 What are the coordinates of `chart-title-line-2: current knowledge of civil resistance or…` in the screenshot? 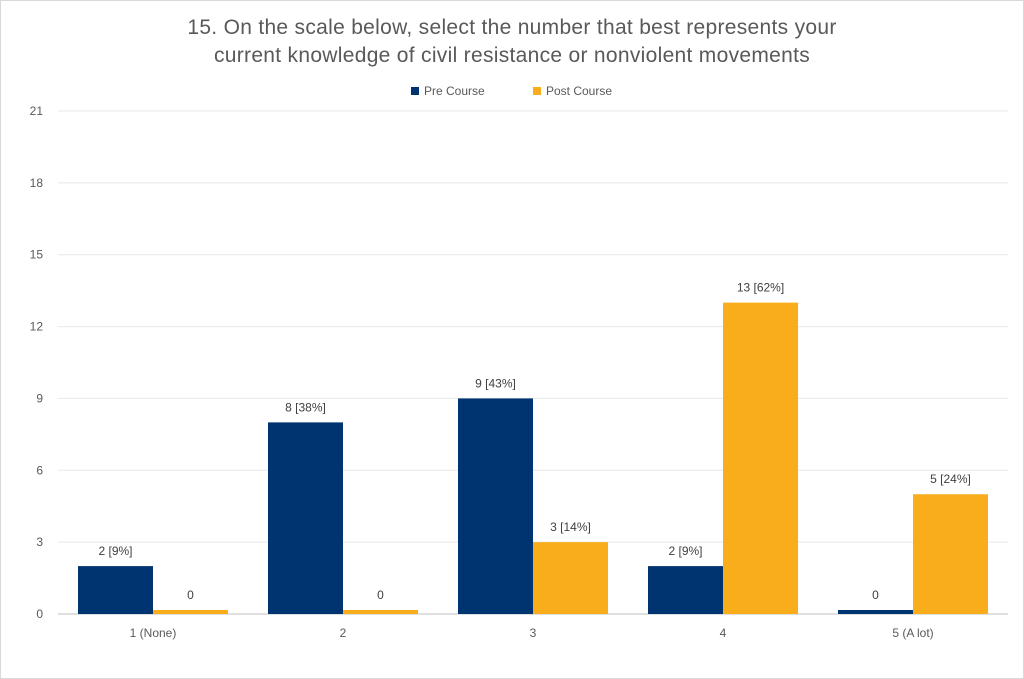 It's located at (512, 55).